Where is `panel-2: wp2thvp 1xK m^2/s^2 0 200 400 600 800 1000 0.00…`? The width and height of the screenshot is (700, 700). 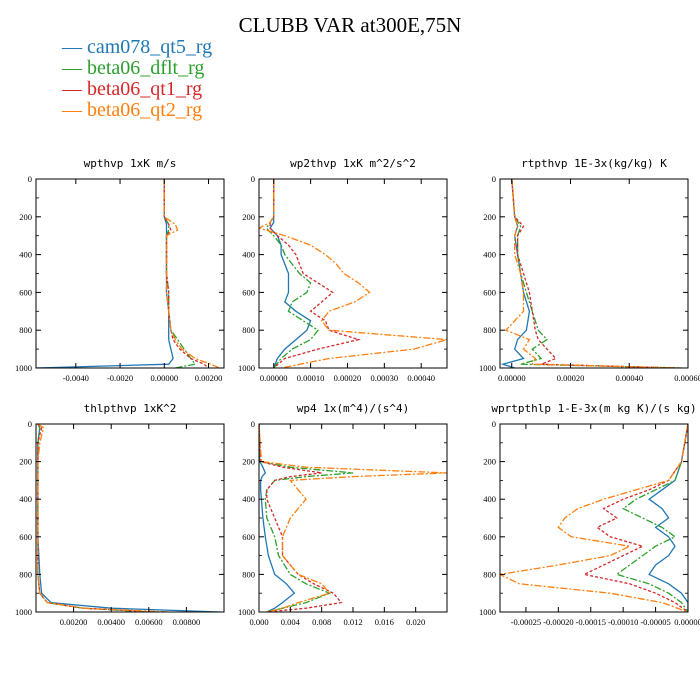 panel-2: wp2thvp 1xK m^2/s^2 0 200 400 600 800 1000 0.00… is located at coordinates (343, 270).